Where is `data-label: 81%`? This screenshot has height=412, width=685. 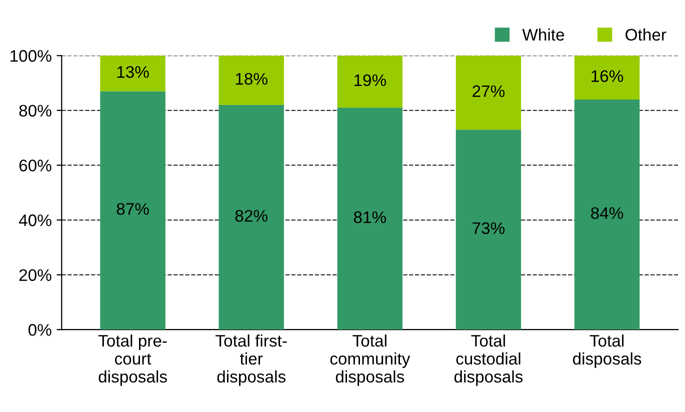
data-label: 81% is located at coordinates (370, 217).